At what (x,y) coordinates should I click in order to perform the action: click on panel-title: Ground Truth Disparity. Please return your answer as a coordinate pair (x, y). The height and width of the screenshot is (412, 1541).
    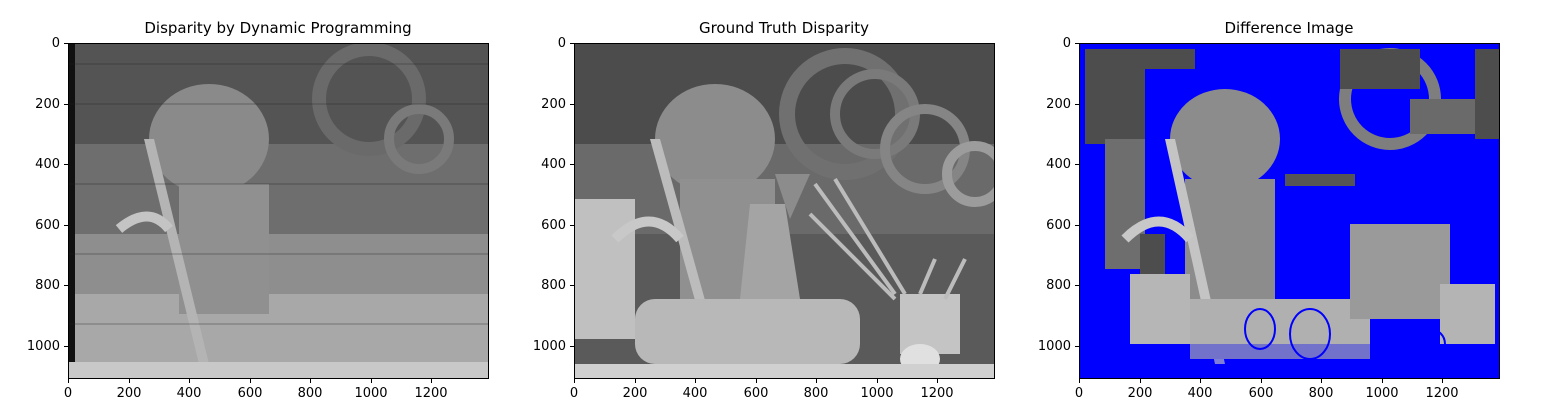
    Looking at the image, I should click on (784, 28).